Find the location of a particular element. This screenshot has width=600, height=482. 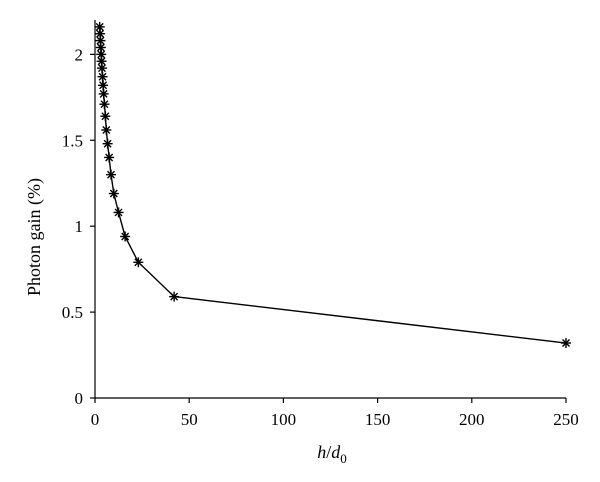

y-tick-label-4: 2 is located at coordinates (79, 54).